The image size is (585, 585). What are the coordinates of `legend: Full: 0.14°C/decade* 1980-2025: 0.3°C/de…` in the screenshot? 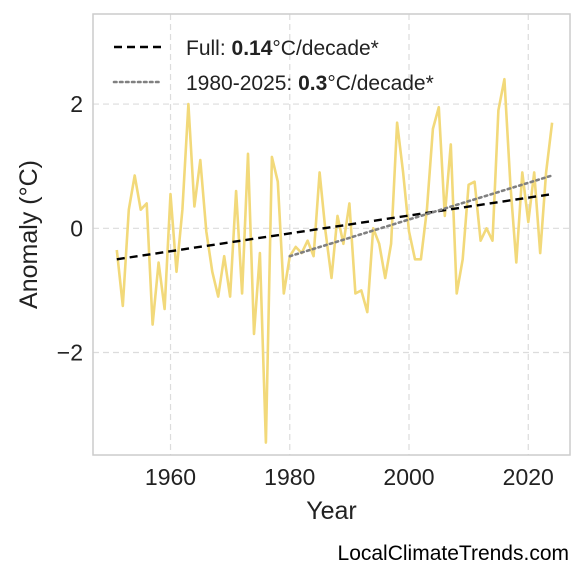 It's located at (273, 66).